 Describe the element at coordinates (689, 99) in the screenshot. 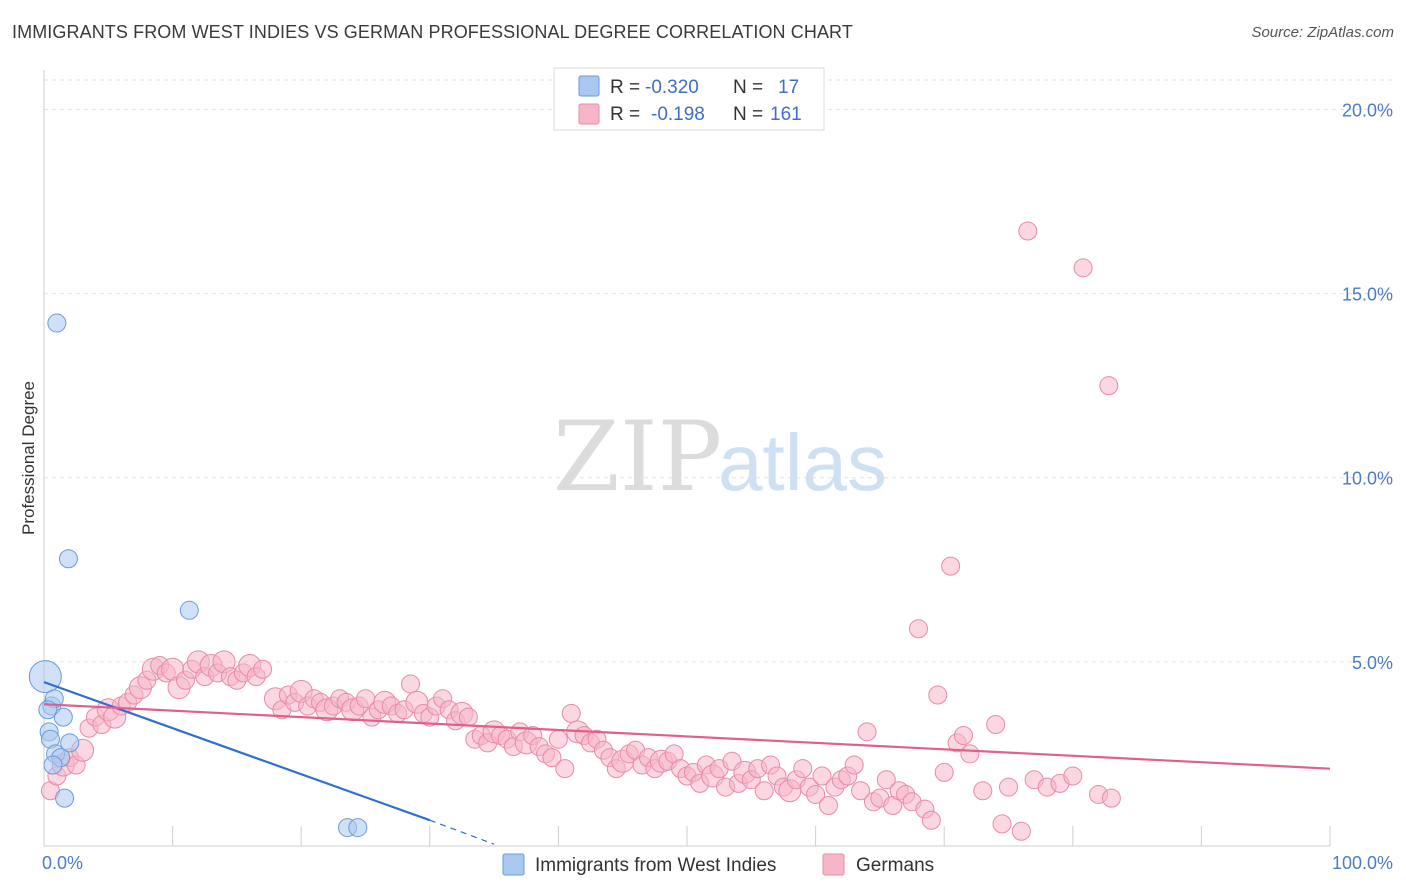

I see `legend: R = -0.320 N = 17 R = -0.198 N = 161` at that location.